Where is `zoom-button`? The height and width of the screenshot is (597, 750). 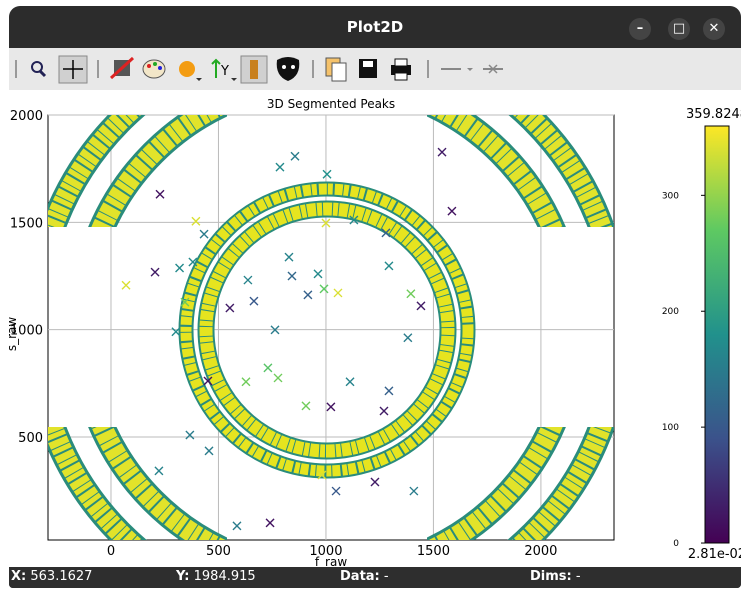 zoom-button is located at coordinates (39, 69).